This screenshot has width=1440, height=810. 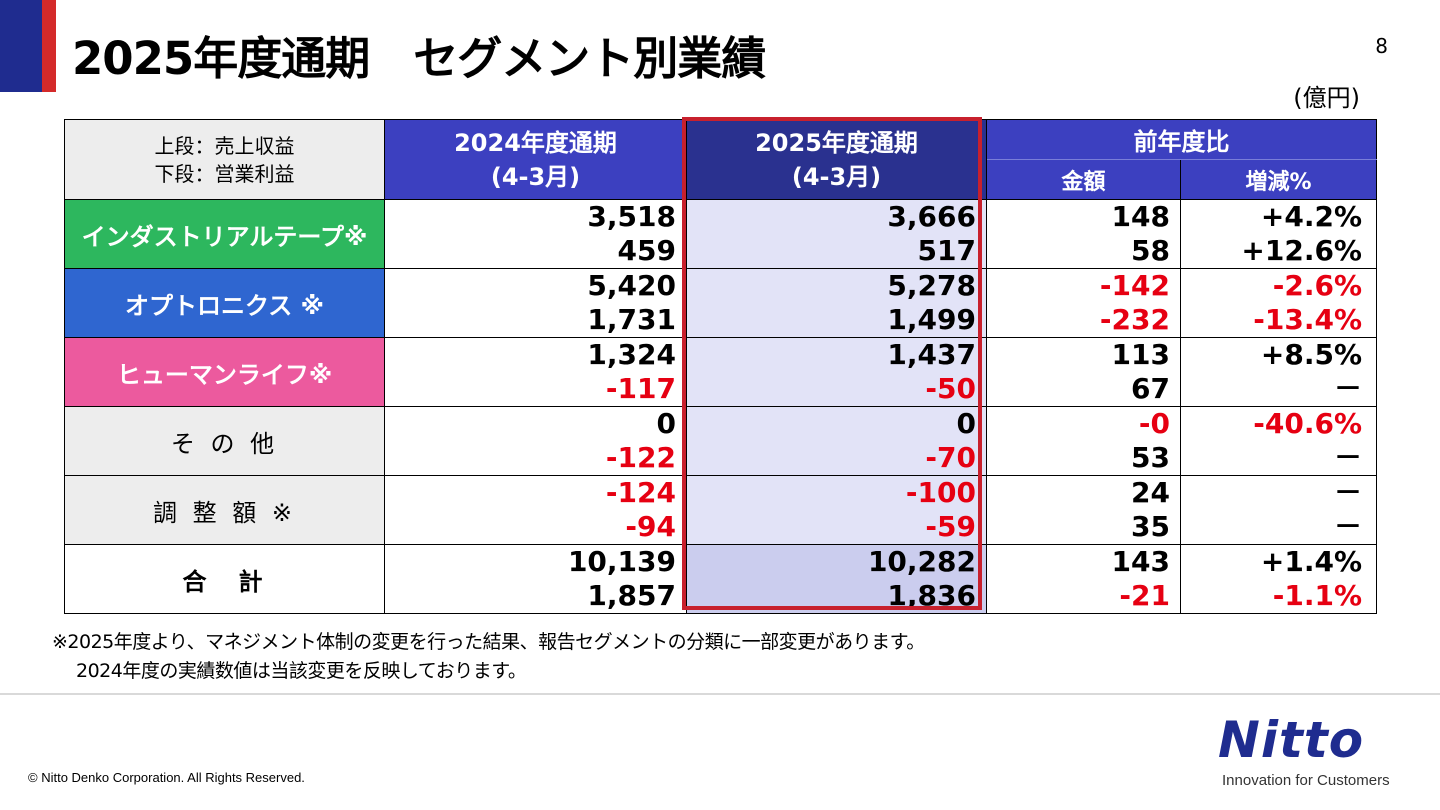 I want to click on col-fy2025-period: (4-3月), so click(x=836, y=176).